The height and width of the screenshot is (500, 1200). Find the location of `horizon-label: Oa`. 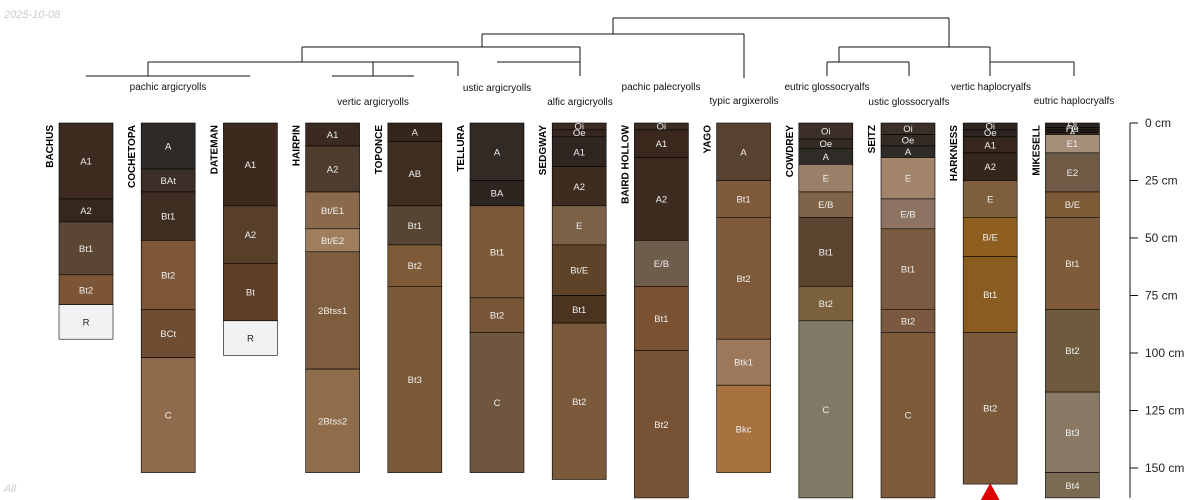

horizon-label: Oa is located at coordinates (1072, 131).